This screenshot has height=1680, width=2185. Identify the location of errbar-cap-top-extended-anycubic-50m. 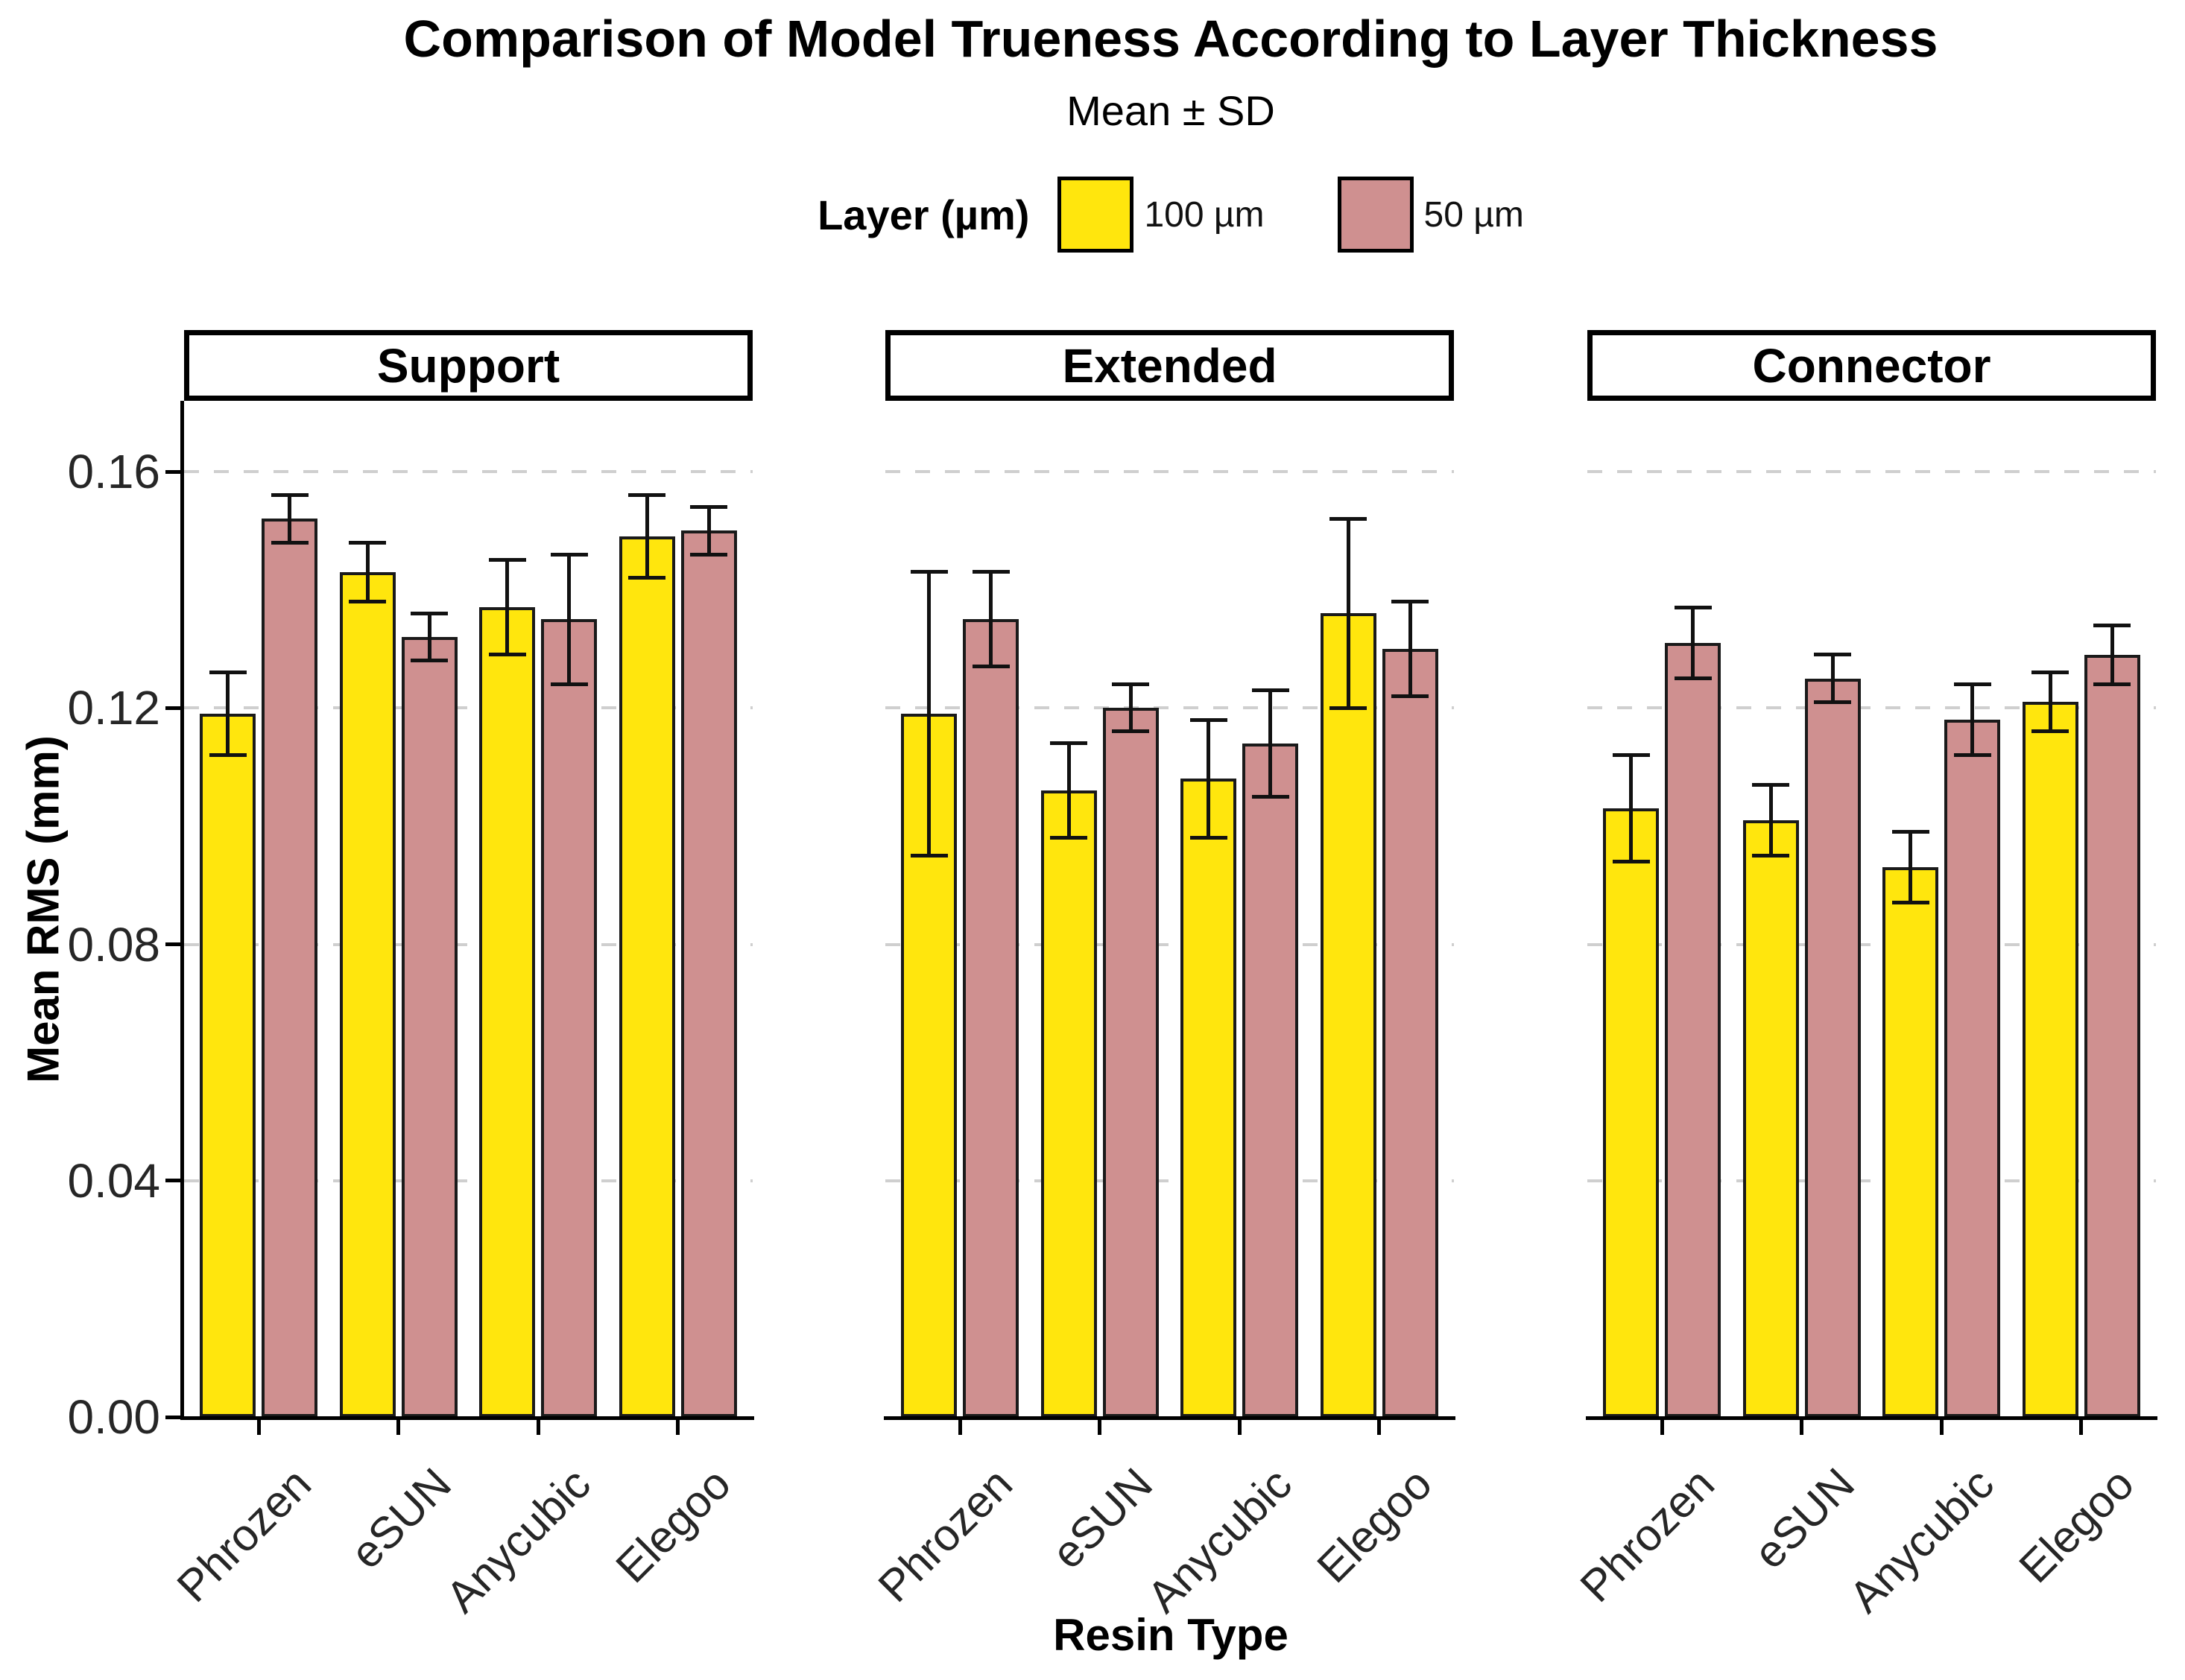
(1270, 690).